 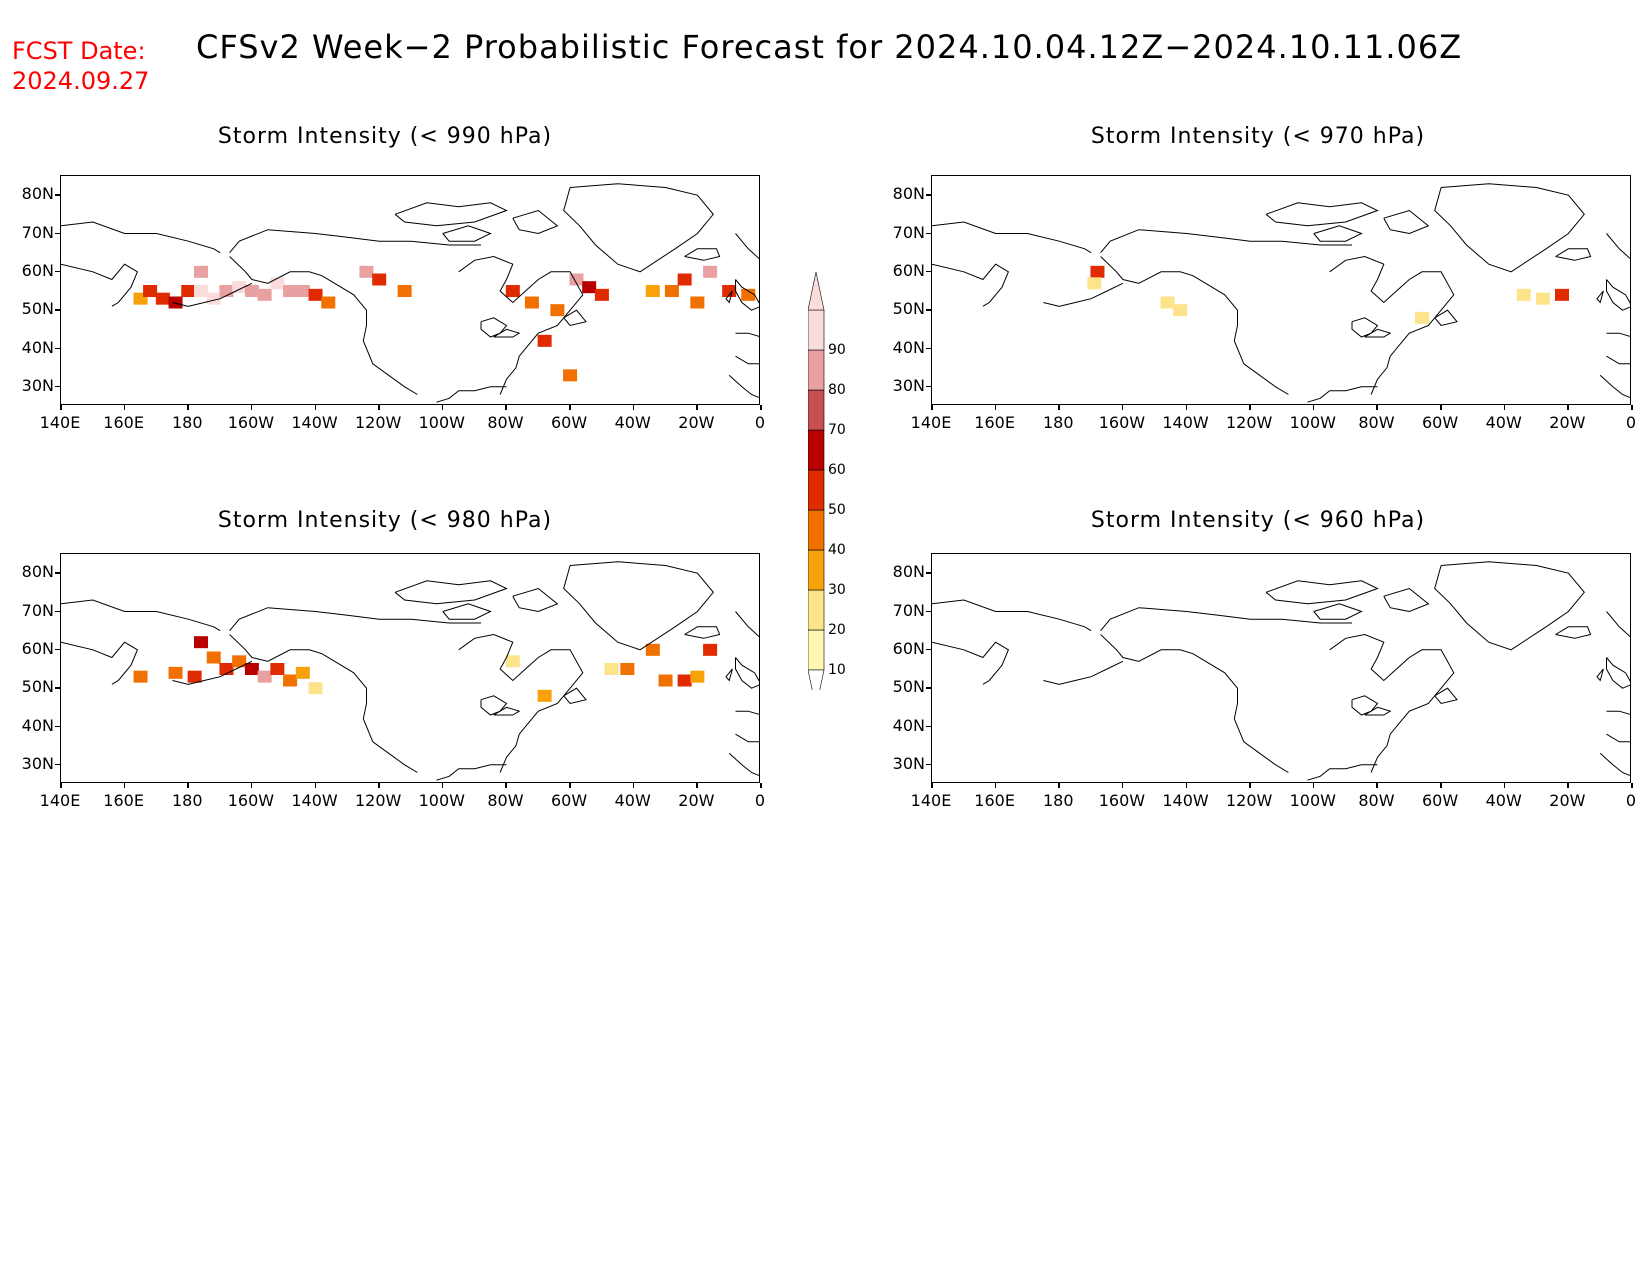 I want to click on fcst-date-value: 2024.09.27, so click(x=81, y=81).